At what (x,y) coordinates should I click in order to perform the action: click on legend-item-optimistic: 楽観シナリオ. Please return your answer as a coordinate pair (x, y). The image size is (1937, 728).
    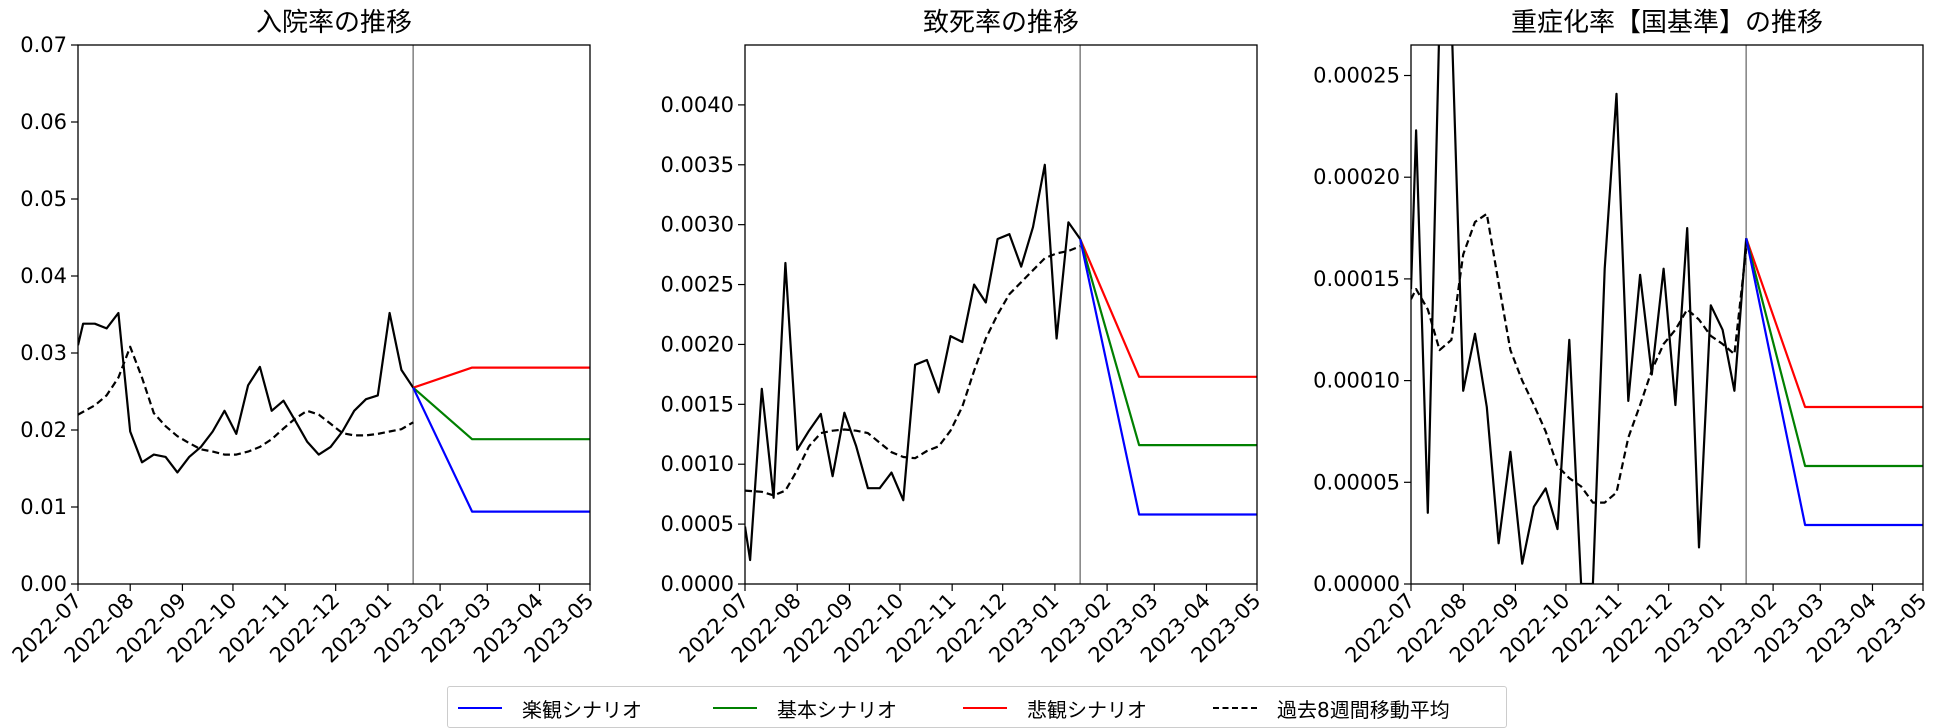
    Looking at the image, I should click on (550, 708).